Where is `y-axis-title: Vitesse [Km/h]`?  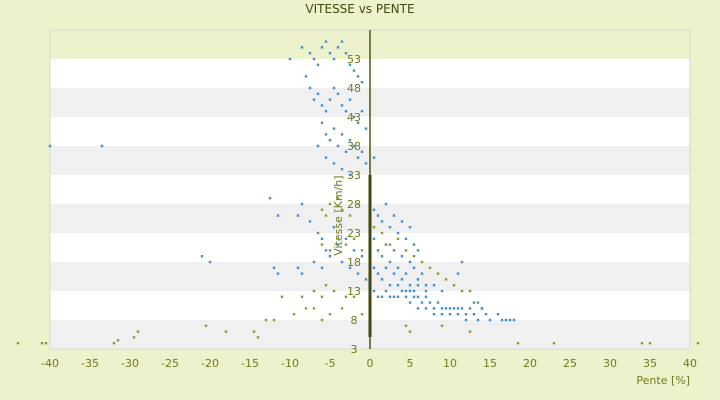
y-axis-title: Vitesse [Km/h] is located at coordinates (338, 215).